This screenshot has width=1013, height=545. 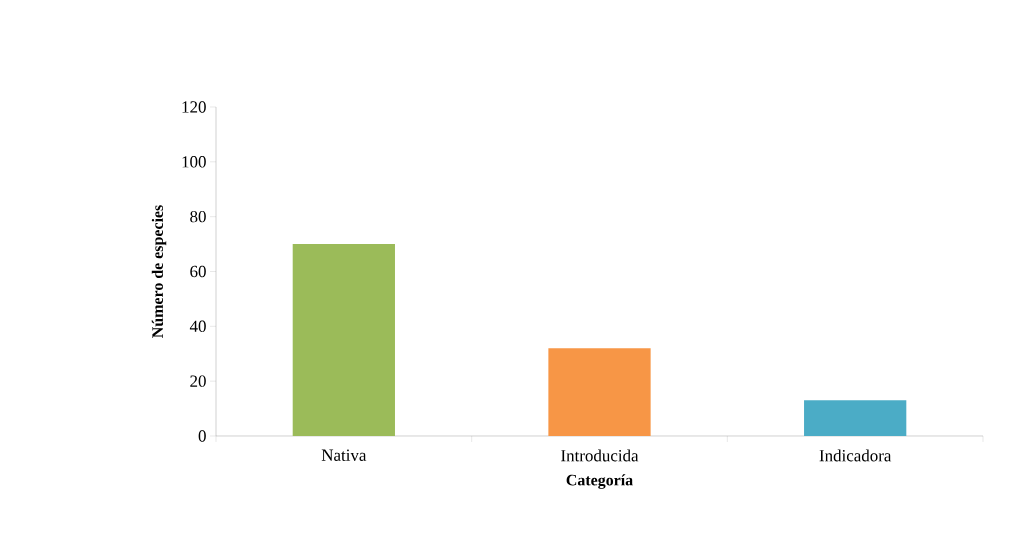 I want to click on y-tick-label: 60, so click(x=198, y=271).